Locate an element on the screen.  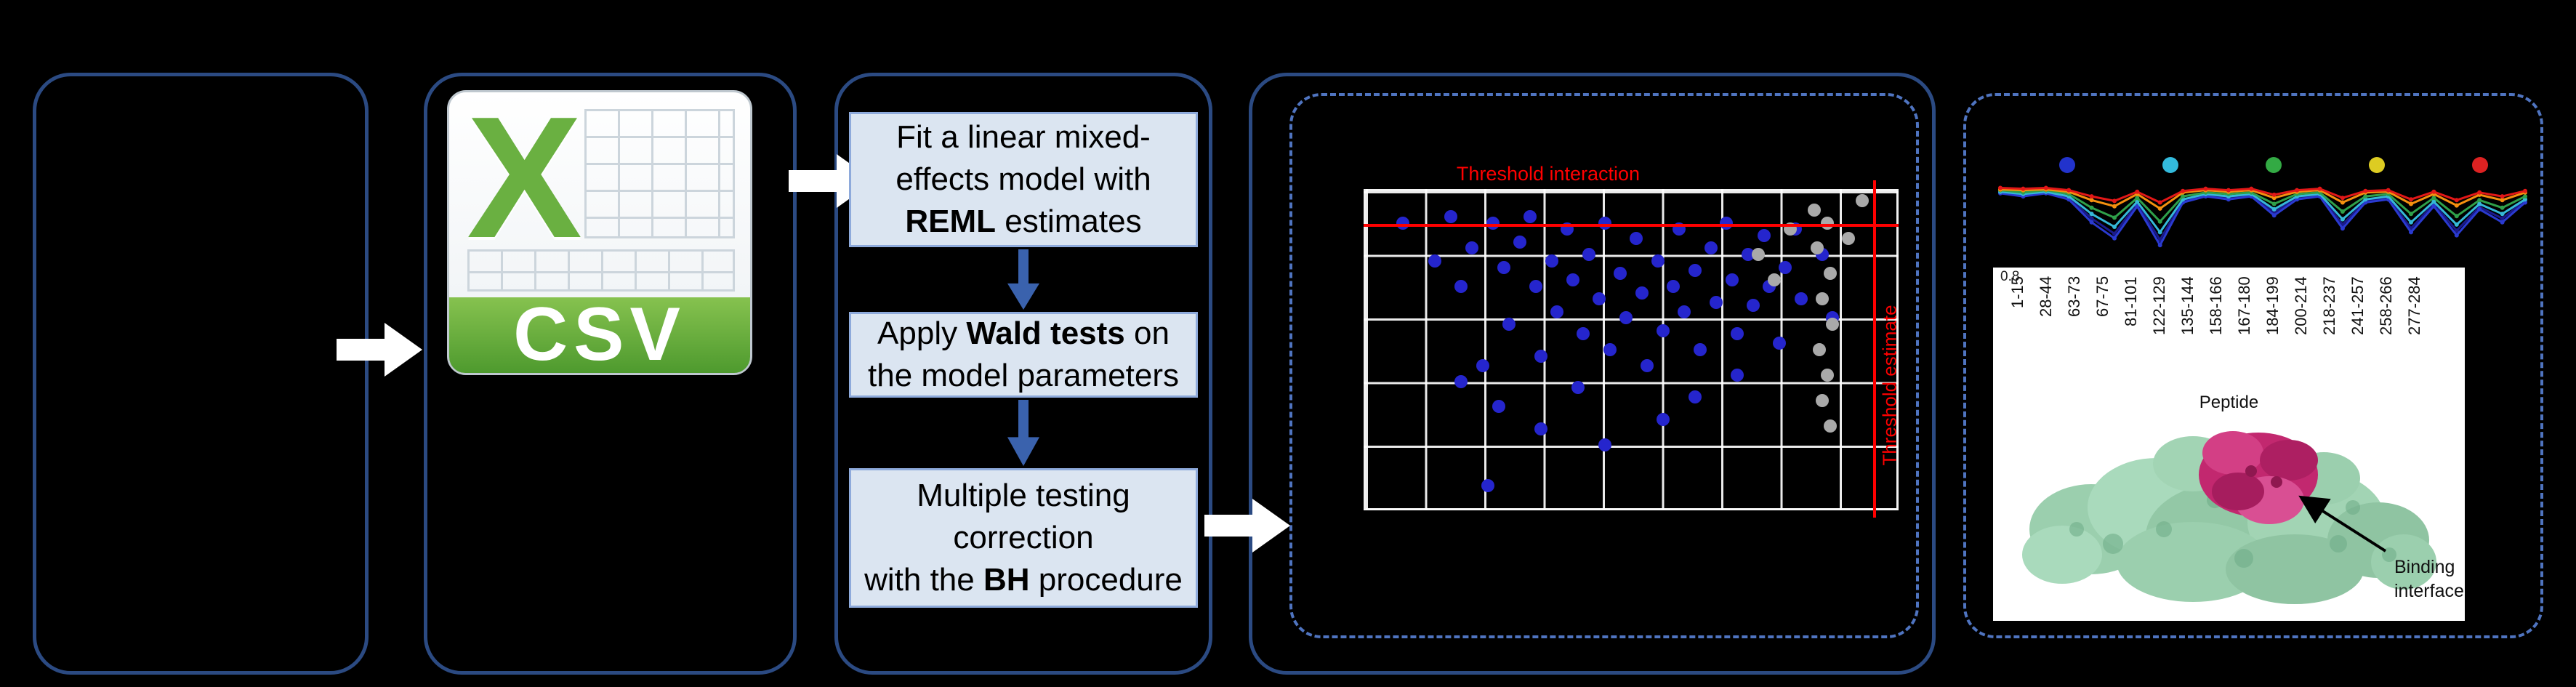
experiment-panel is located at coordinates (201, 374).